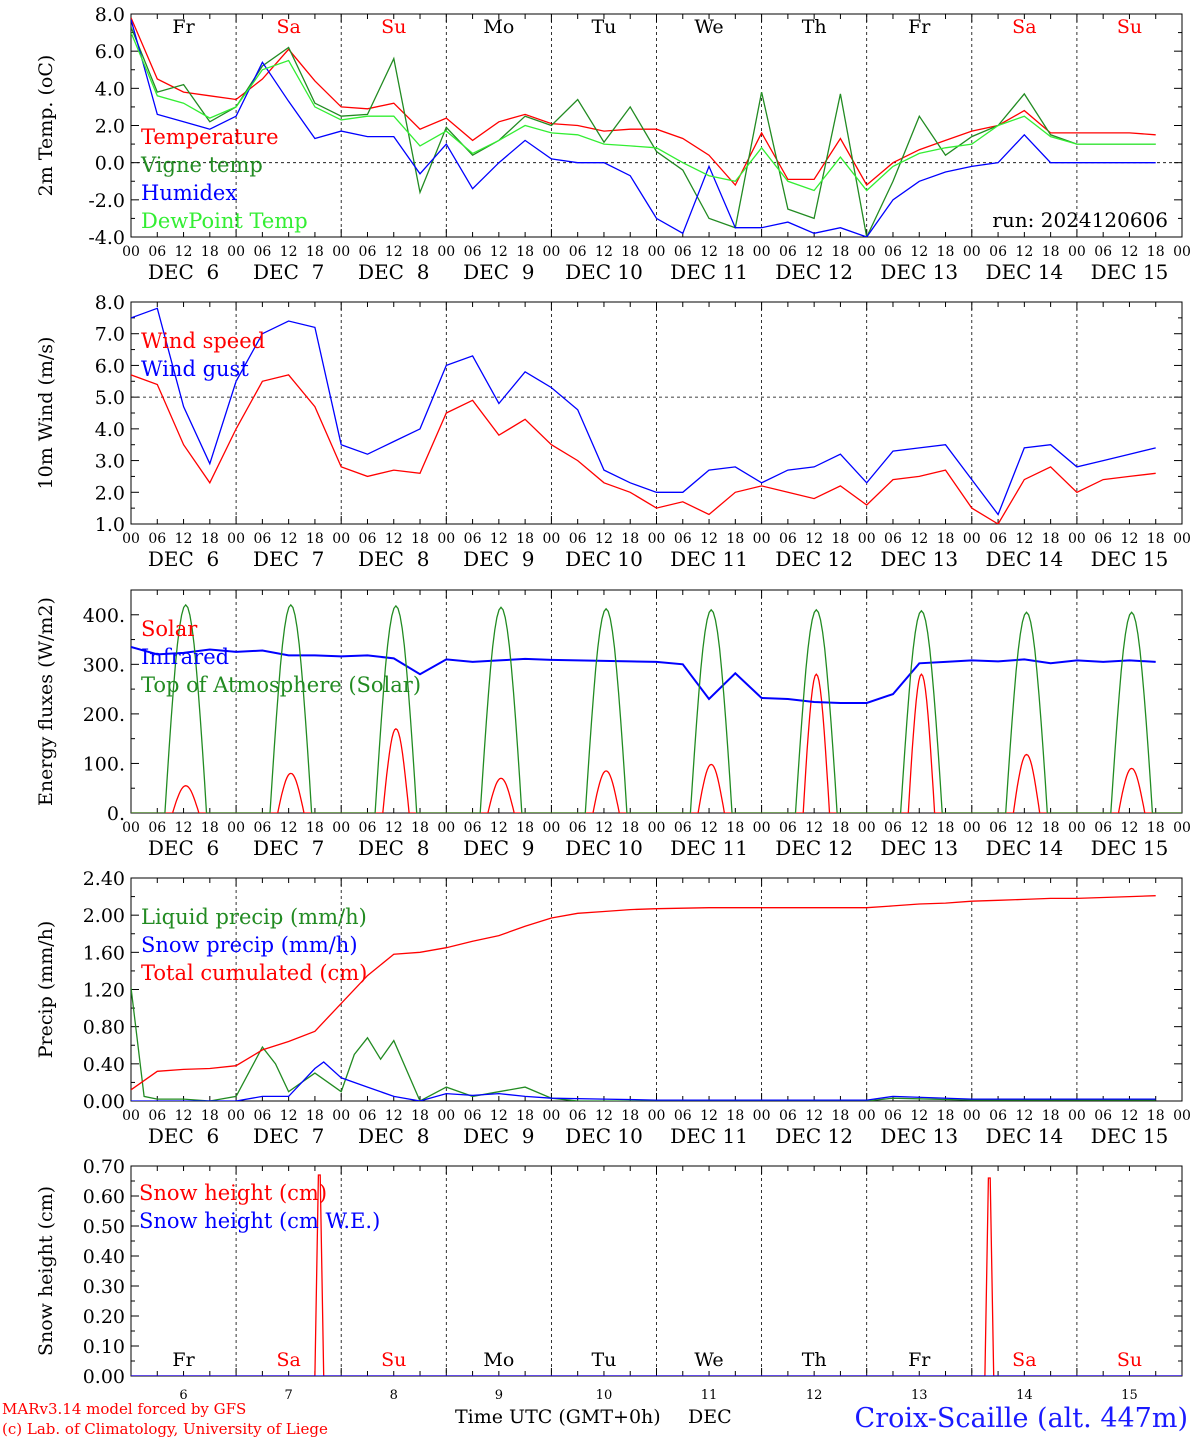  Describe the element at coordinates (1021, 1418) in the screenshot. I see `station-title: Croix-Scaille (alt. 447m)` at that location.